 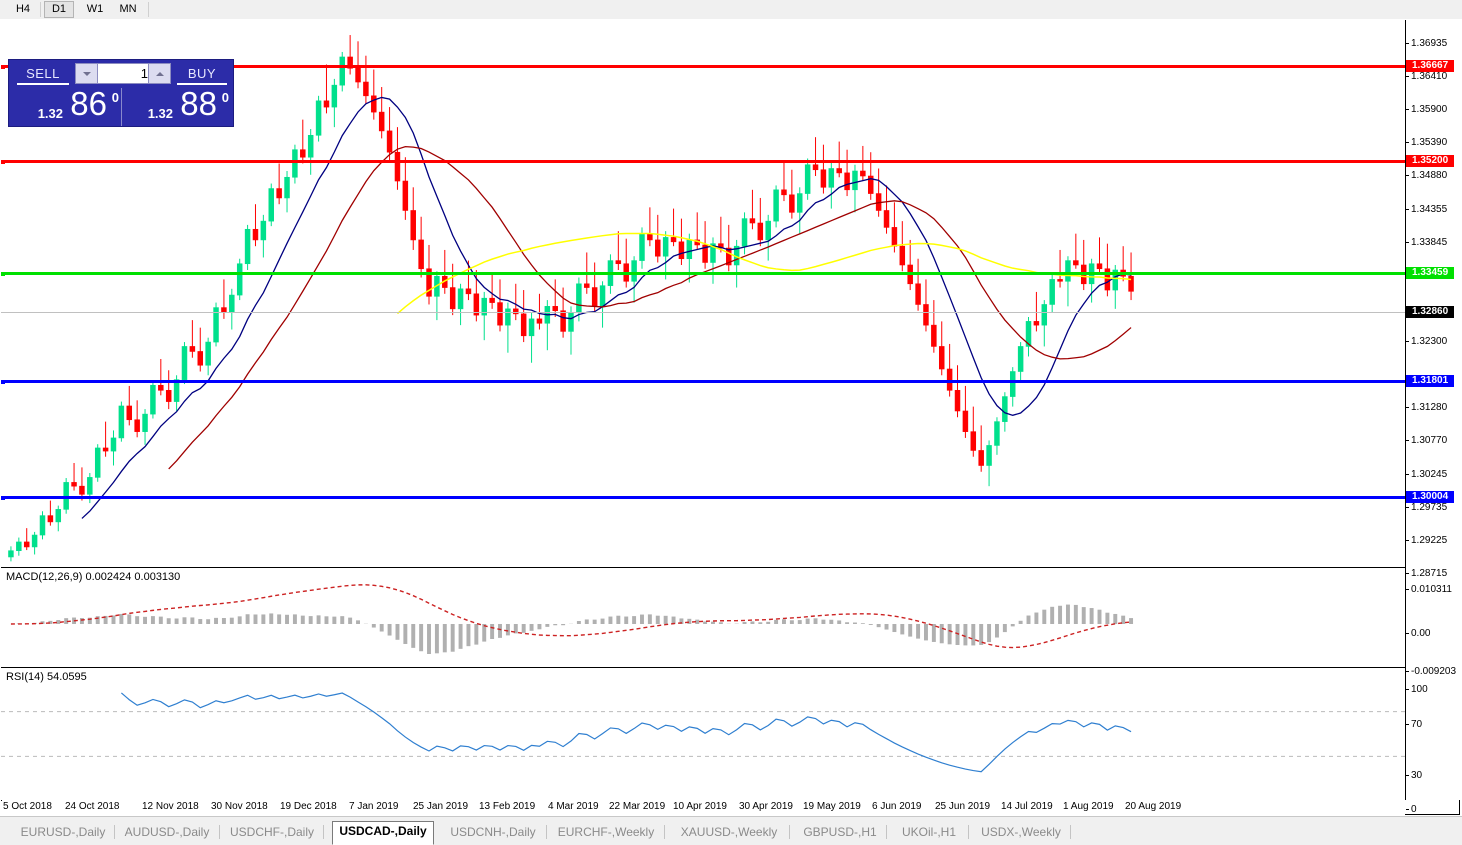 What do you see at coordinates (272, 832) in the screenshot?
I see `chart-tab-usdchfdaily: USDCHF-,Daily` at bounding box center [272, 832].